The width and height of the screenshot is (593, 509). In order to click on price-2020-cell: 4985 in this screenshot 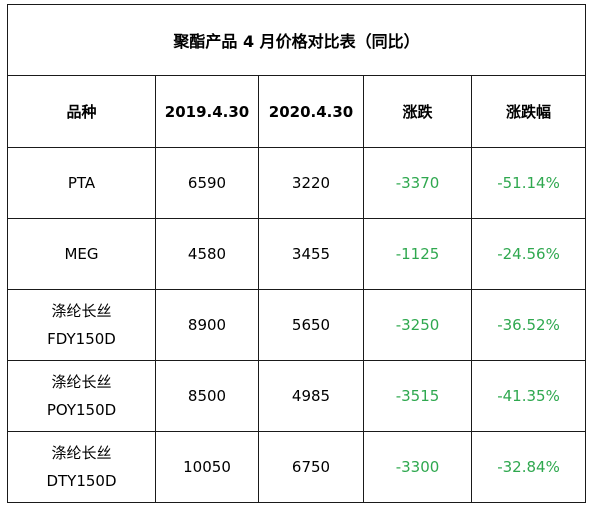, I will do `click(311, 396)`.